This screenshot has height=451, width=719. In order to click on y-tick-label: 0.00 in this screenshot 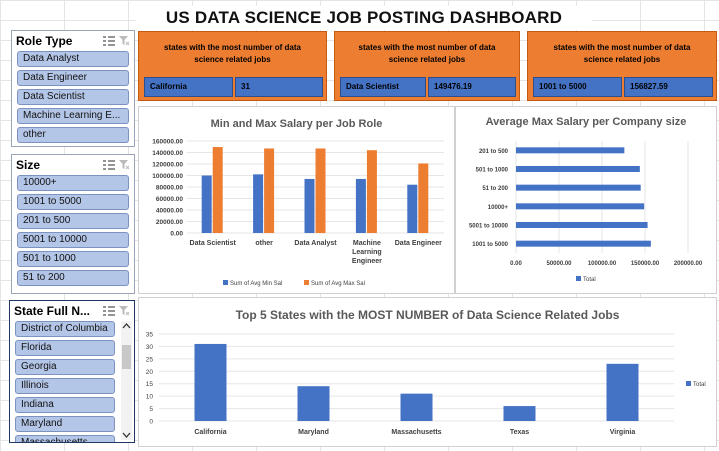, I will do `click(176, 234)`.